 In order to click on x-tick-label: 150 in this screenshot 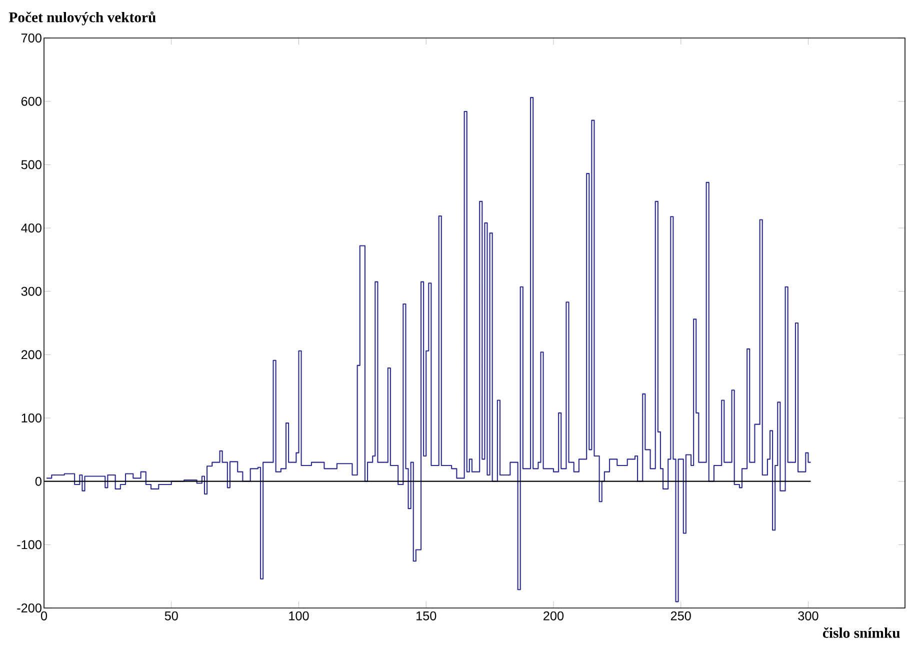, I will do `click(426, 615)`.